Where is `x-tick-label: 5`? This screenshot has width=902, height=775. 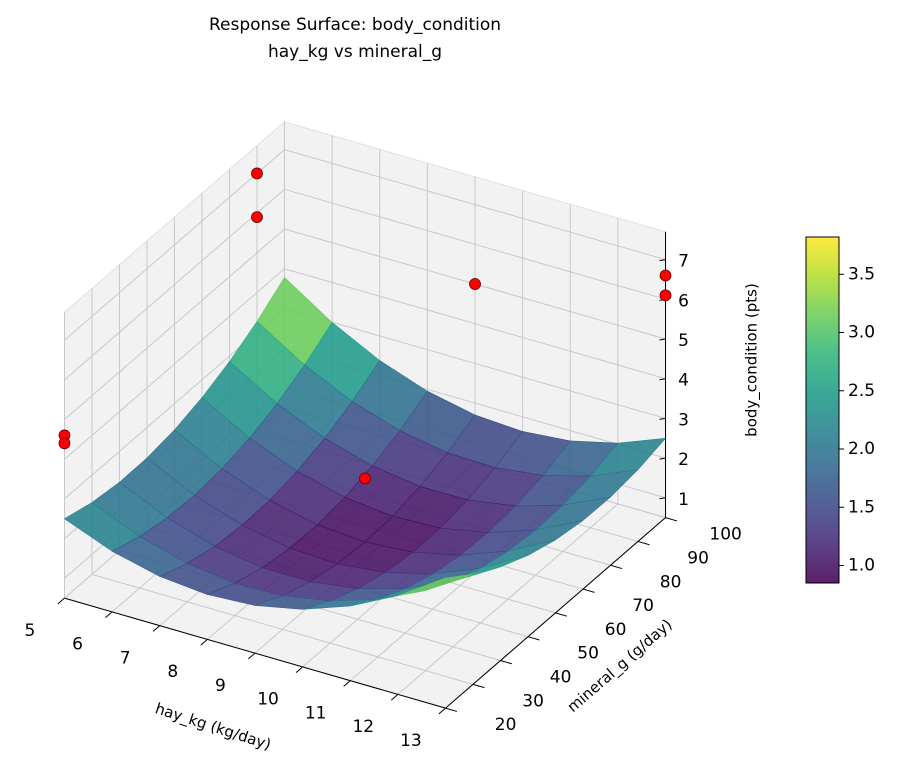 x-tick-label: 5 is located at coordinates (29, 631).